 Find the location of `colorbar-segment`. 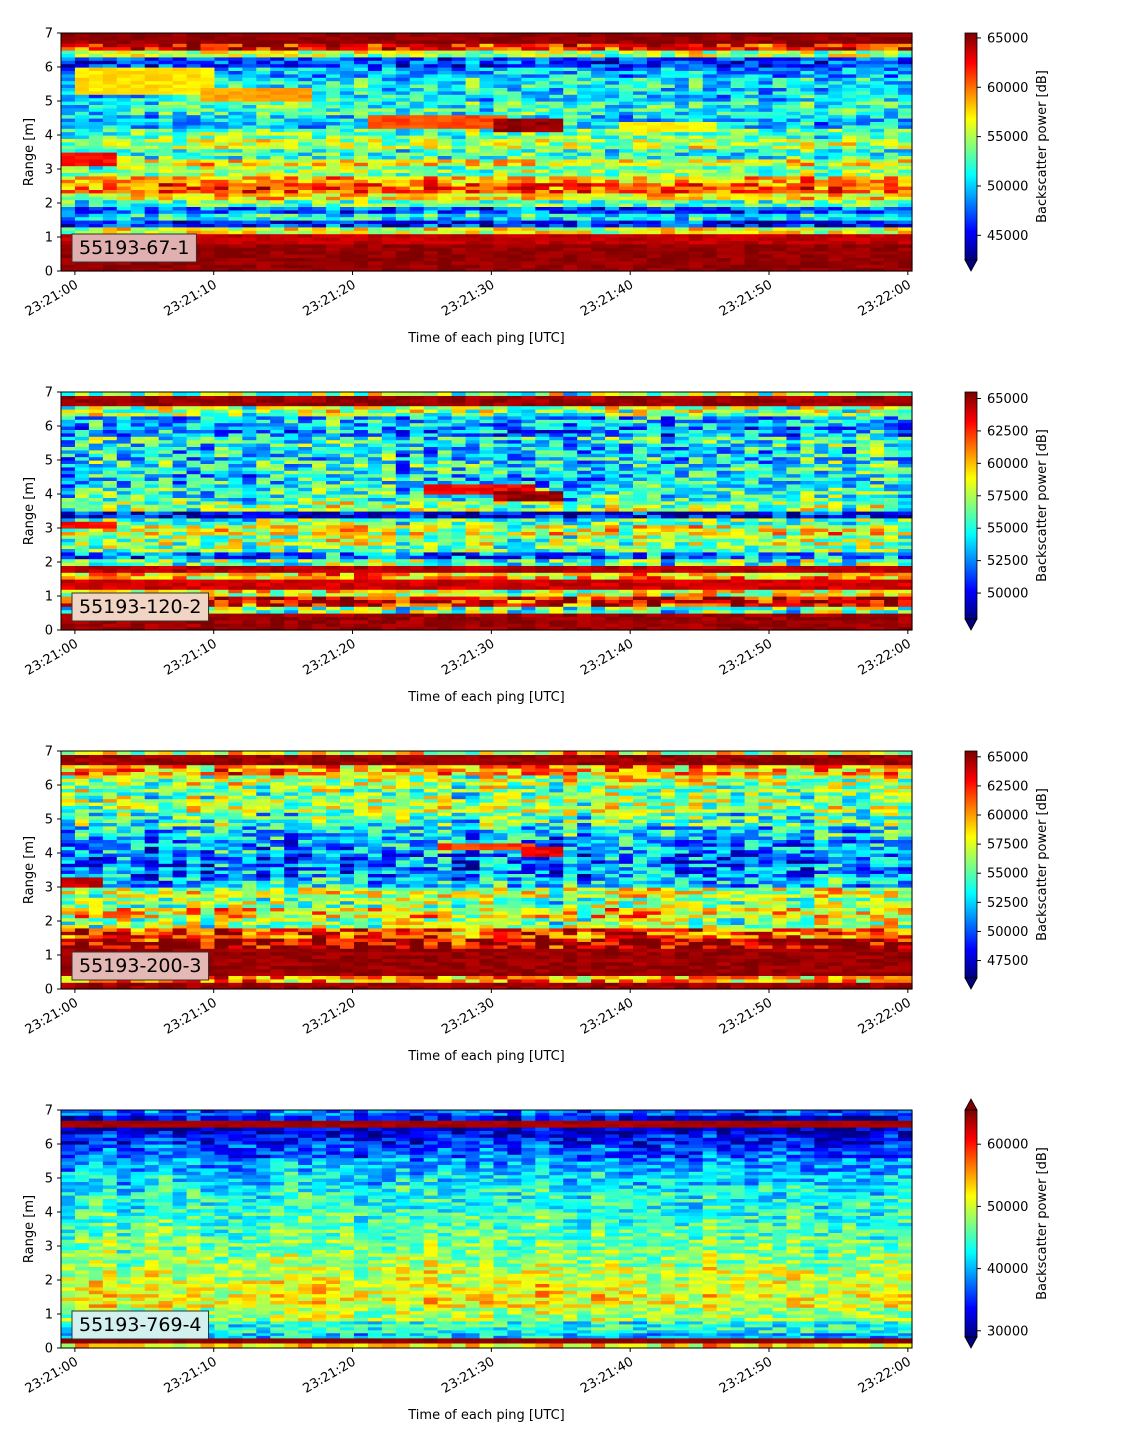

colorbar-segment is located at coordinates (971, 253).